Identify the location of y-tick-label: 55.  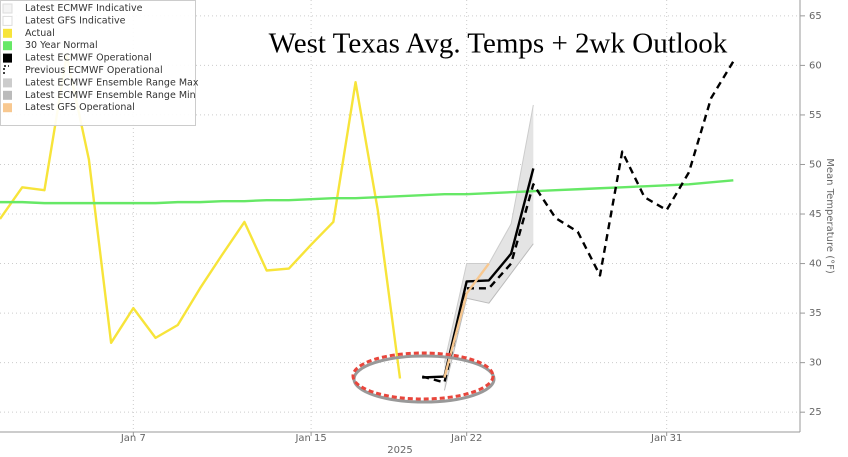
(815, 115).